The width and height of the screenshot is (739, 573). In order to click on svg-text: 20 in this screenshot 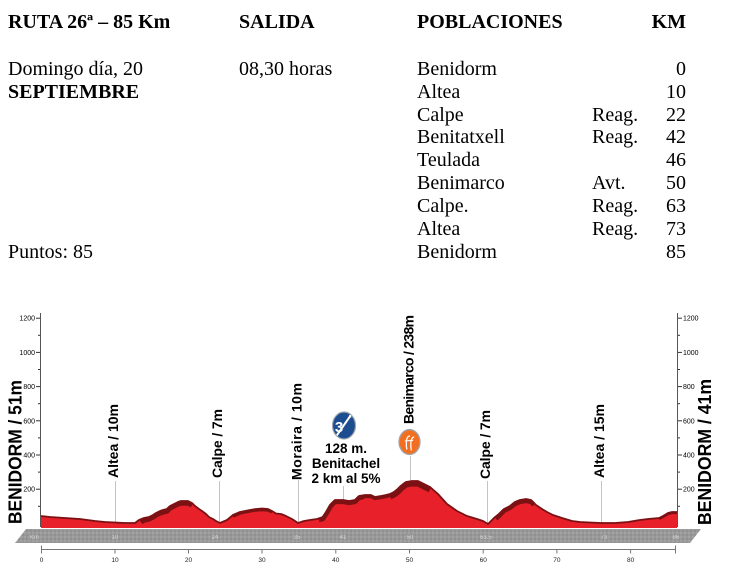, I will do `click(189, 560)`.